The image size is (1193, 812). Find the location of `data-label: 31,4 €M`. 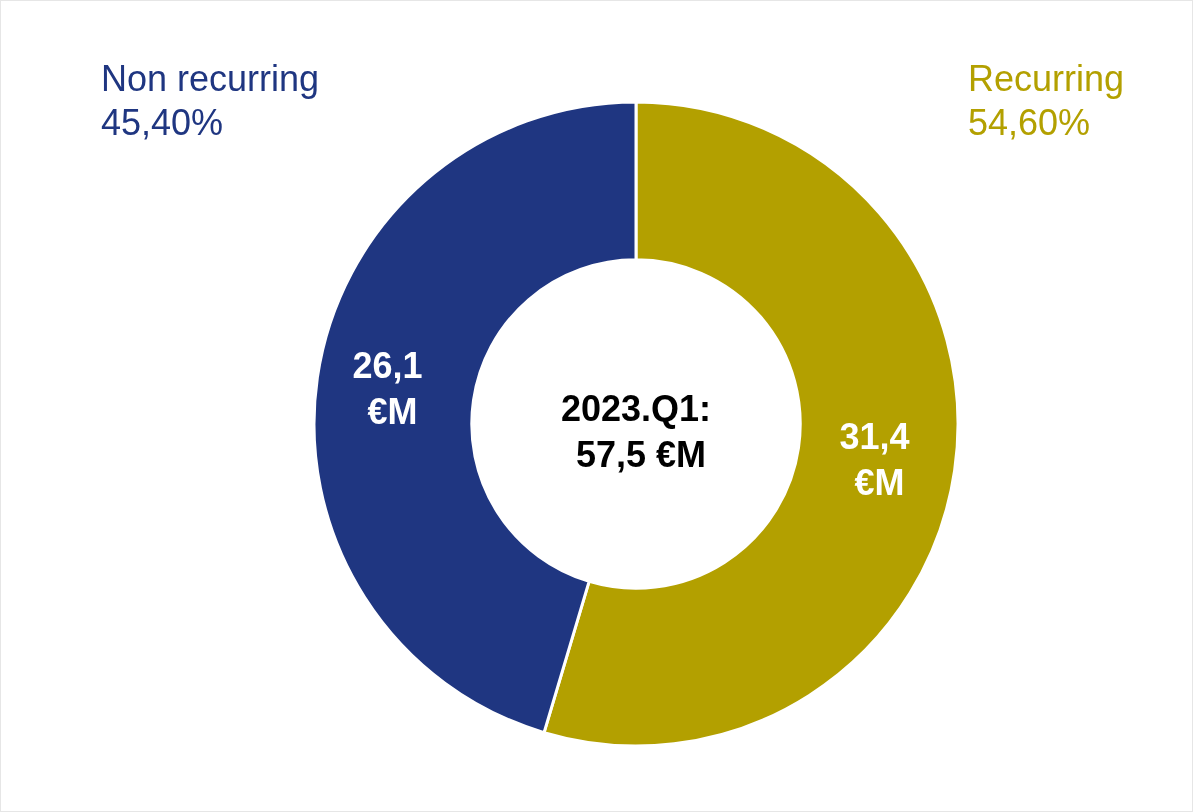

data-label: 31,4 €M is located at coordinates (879, 460).